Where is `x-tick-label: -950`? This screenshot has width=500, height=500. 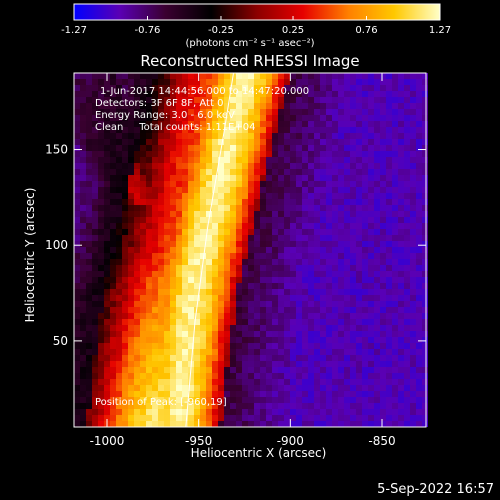
x-tick-label: -950 is located at coordinates (198, 441).